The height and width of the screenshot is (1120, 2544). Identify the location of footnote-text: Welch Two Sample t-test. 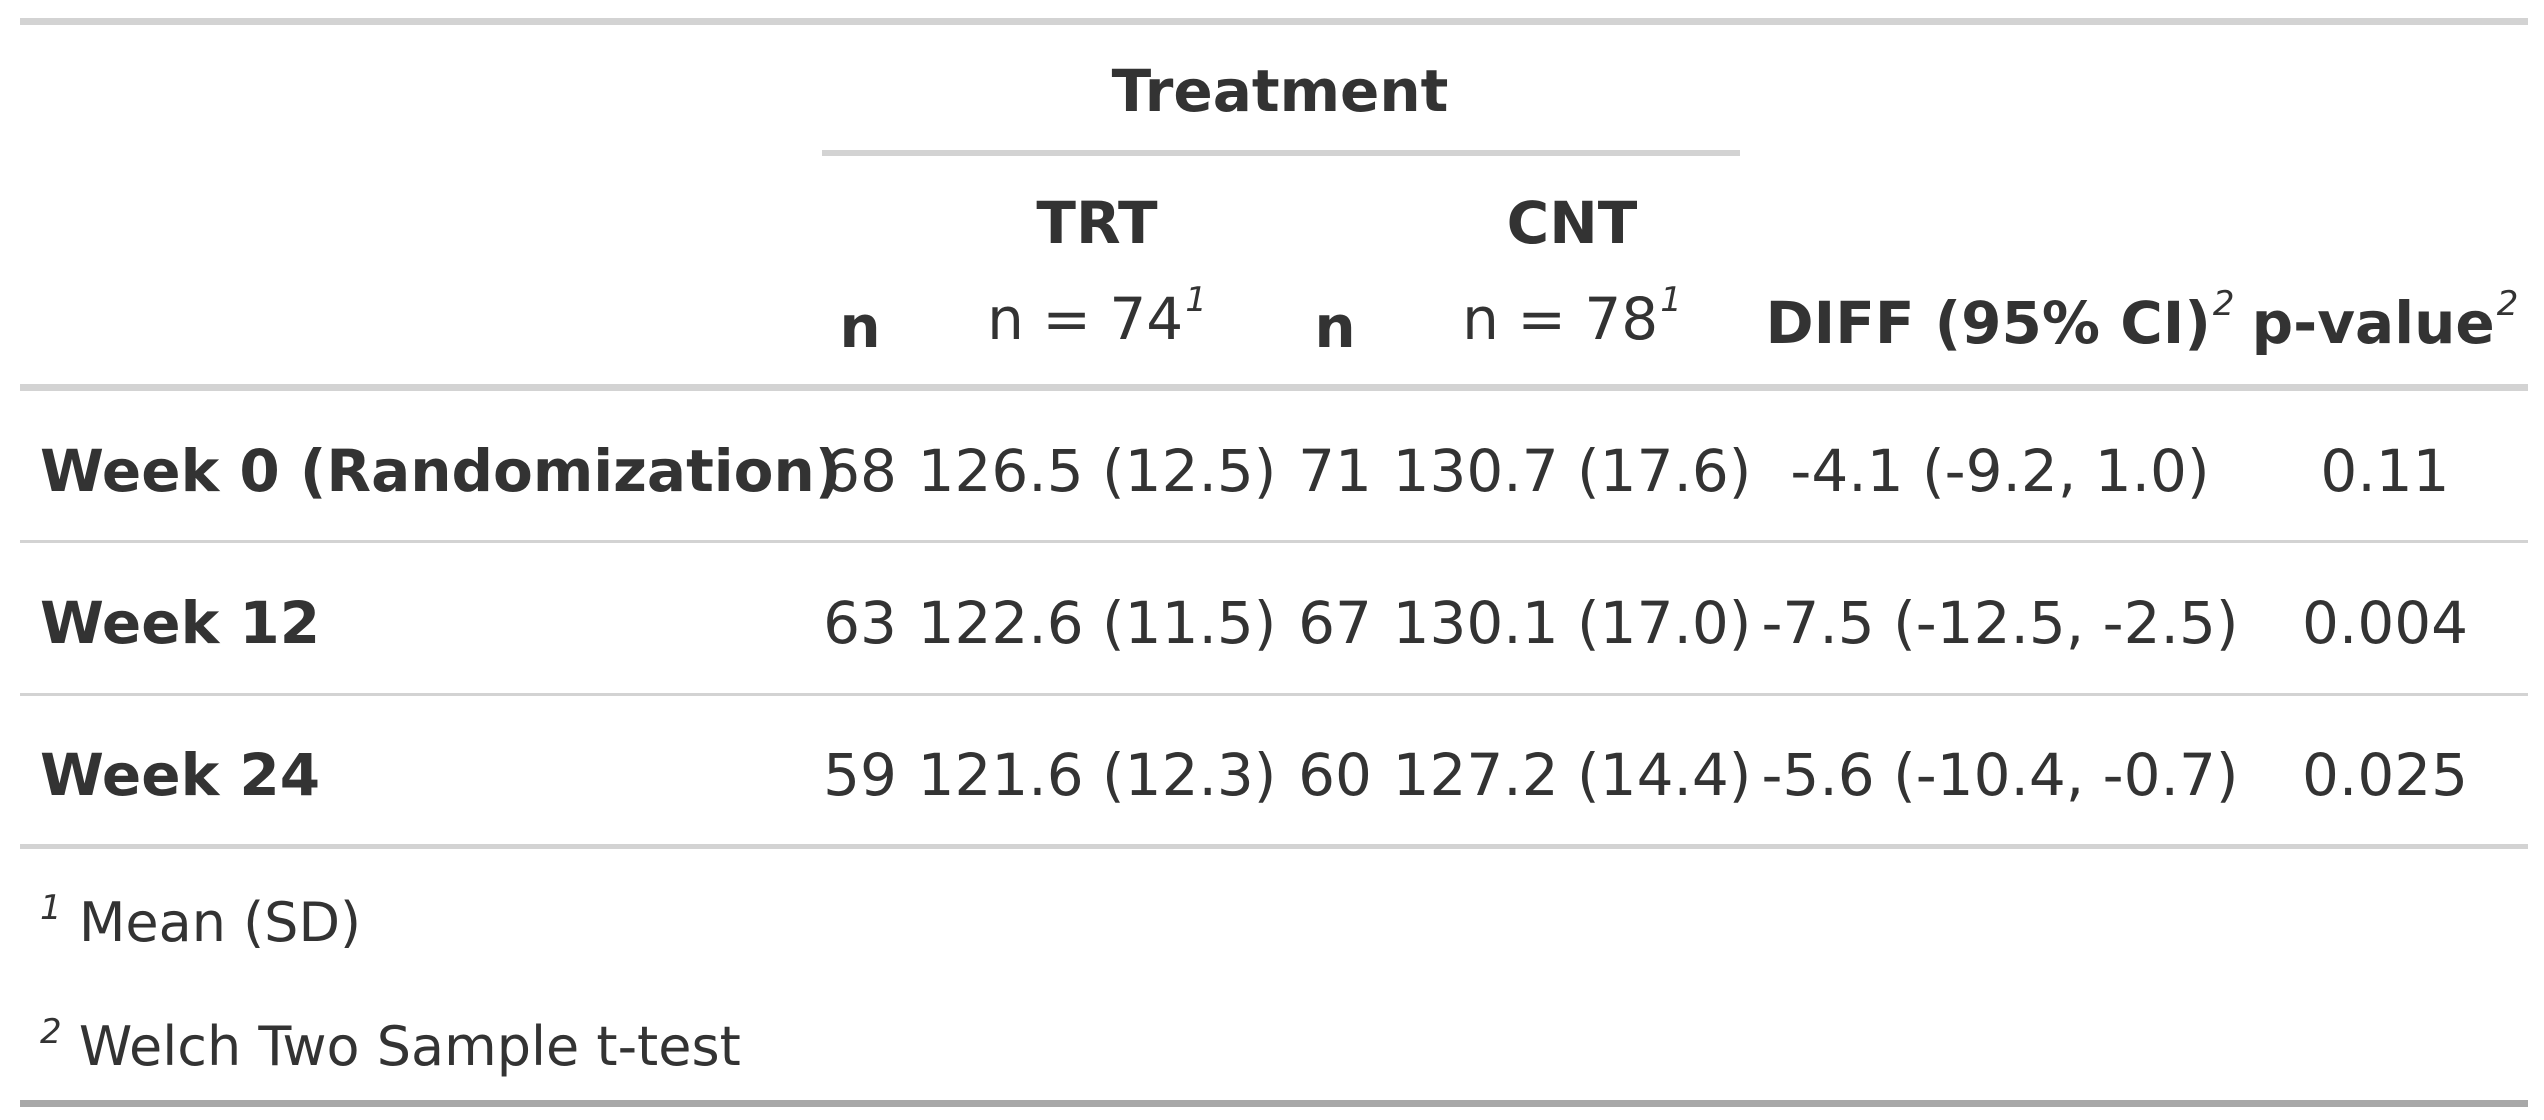
(409, 1046).